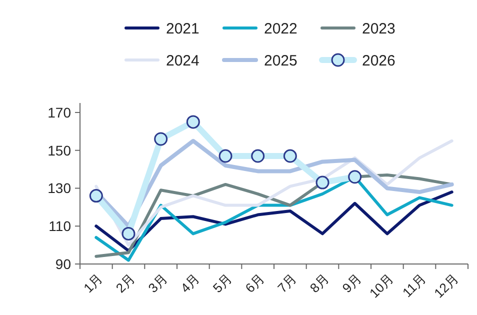 The height and width of the screenshot is (315, 477). What do you see at coordinates (281, 61) in the screenshot?
I see `legend-label: 2025` at bounding box center [281, 61].